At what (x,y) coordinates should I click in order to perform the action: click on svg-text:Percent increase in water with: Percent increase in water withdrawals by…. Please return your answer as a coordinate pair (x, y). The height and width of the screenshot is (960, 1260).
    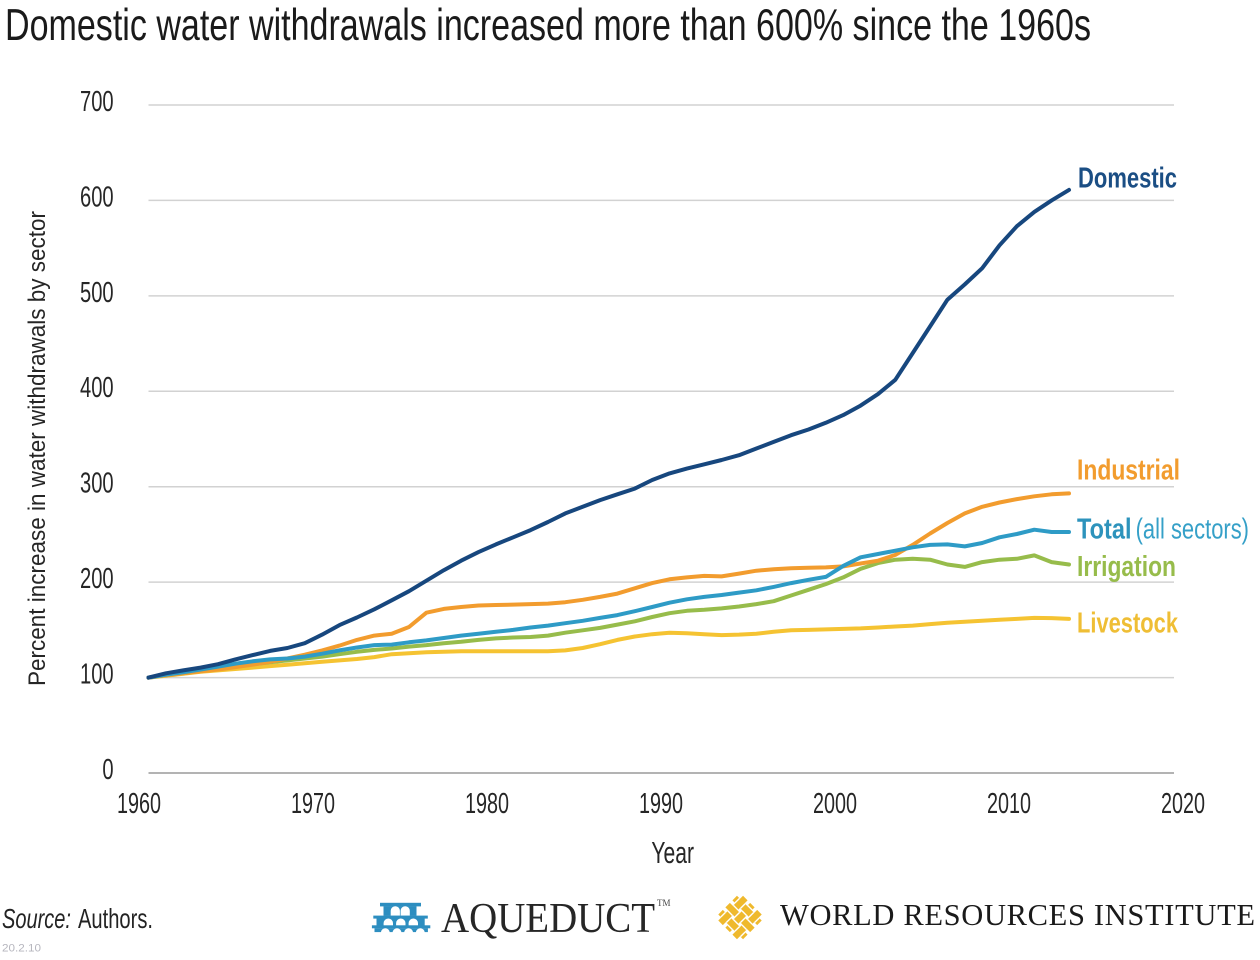
    Looking at the image, I should click on (37, 448).